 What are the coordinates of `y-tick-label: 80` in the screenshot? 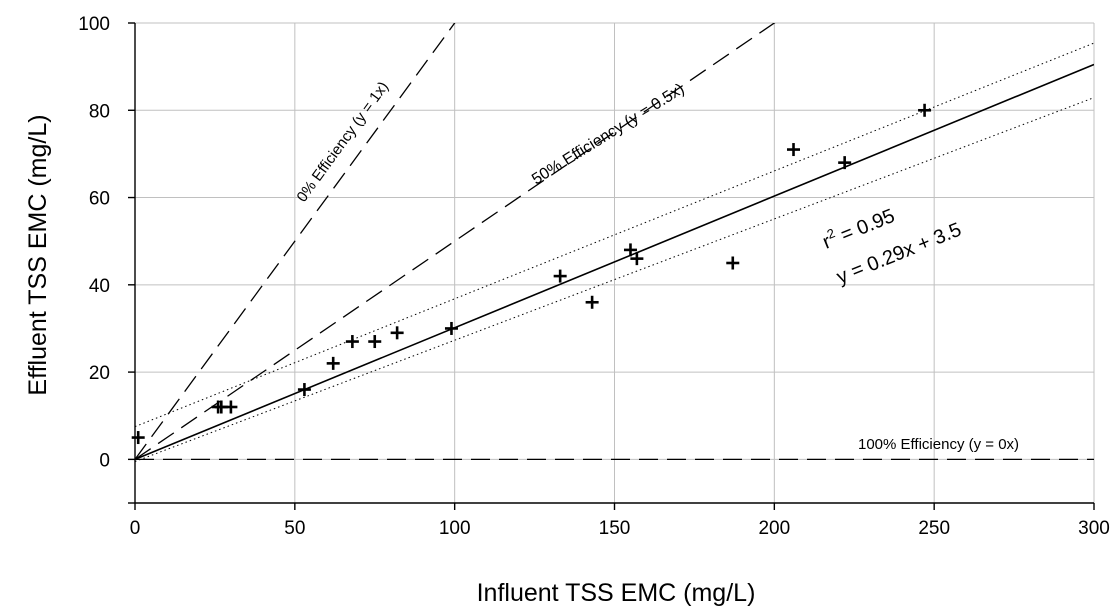 It's located at (99, 111).